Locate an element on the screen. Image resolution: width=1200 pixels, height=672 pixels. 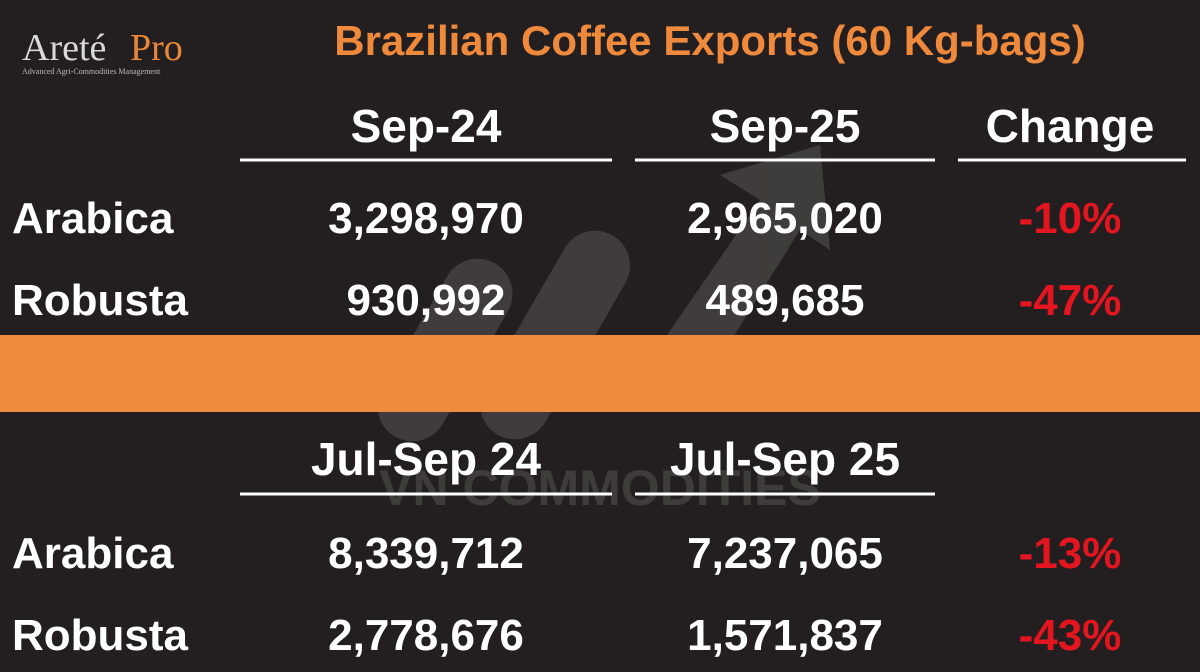
change-cell: -47% is located at coordinates (1070, 300).